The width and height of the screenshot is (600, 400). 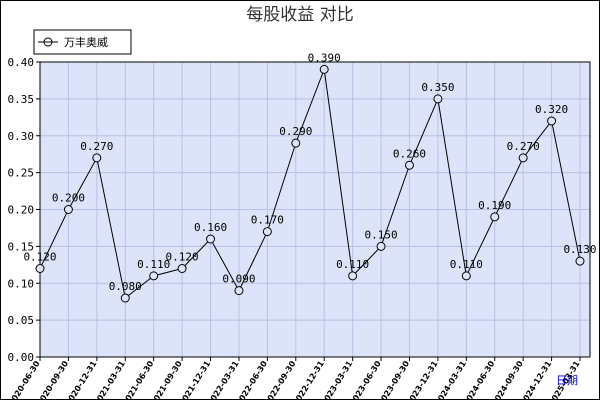 What do you see at coordinates (68, 198) in the screenshot?
I see `data-label: 0.200` at bounding box center [68, 198].